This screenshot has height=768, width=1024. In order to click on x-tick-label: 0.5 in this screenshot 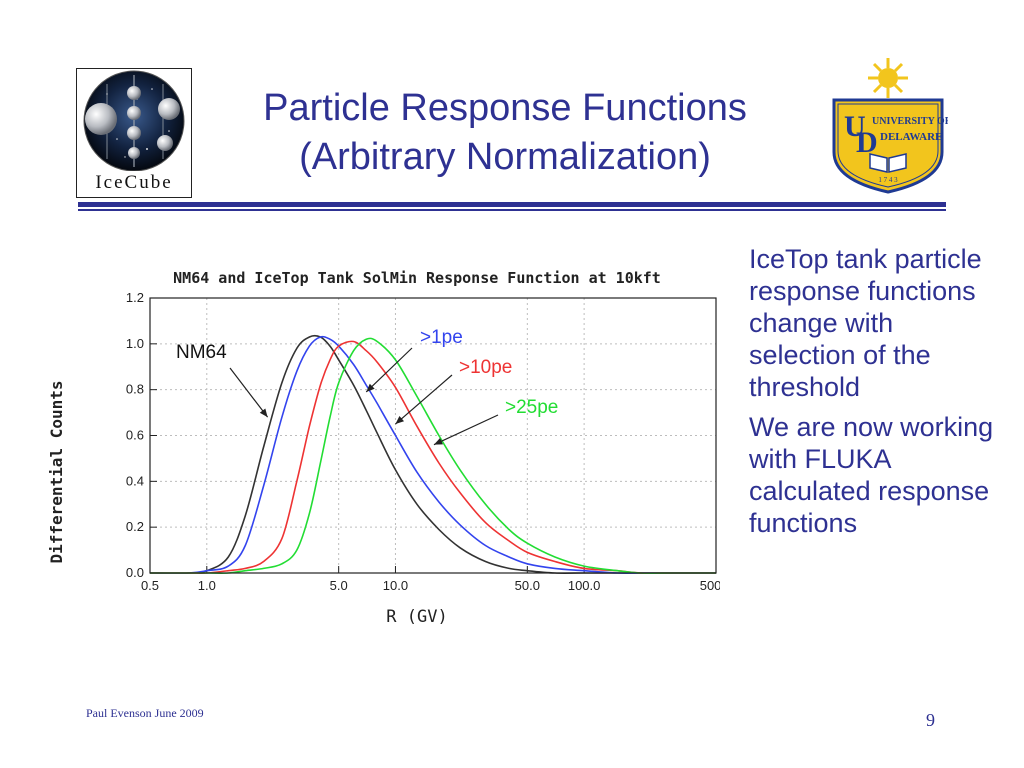, I will do `click(150, 585)`.